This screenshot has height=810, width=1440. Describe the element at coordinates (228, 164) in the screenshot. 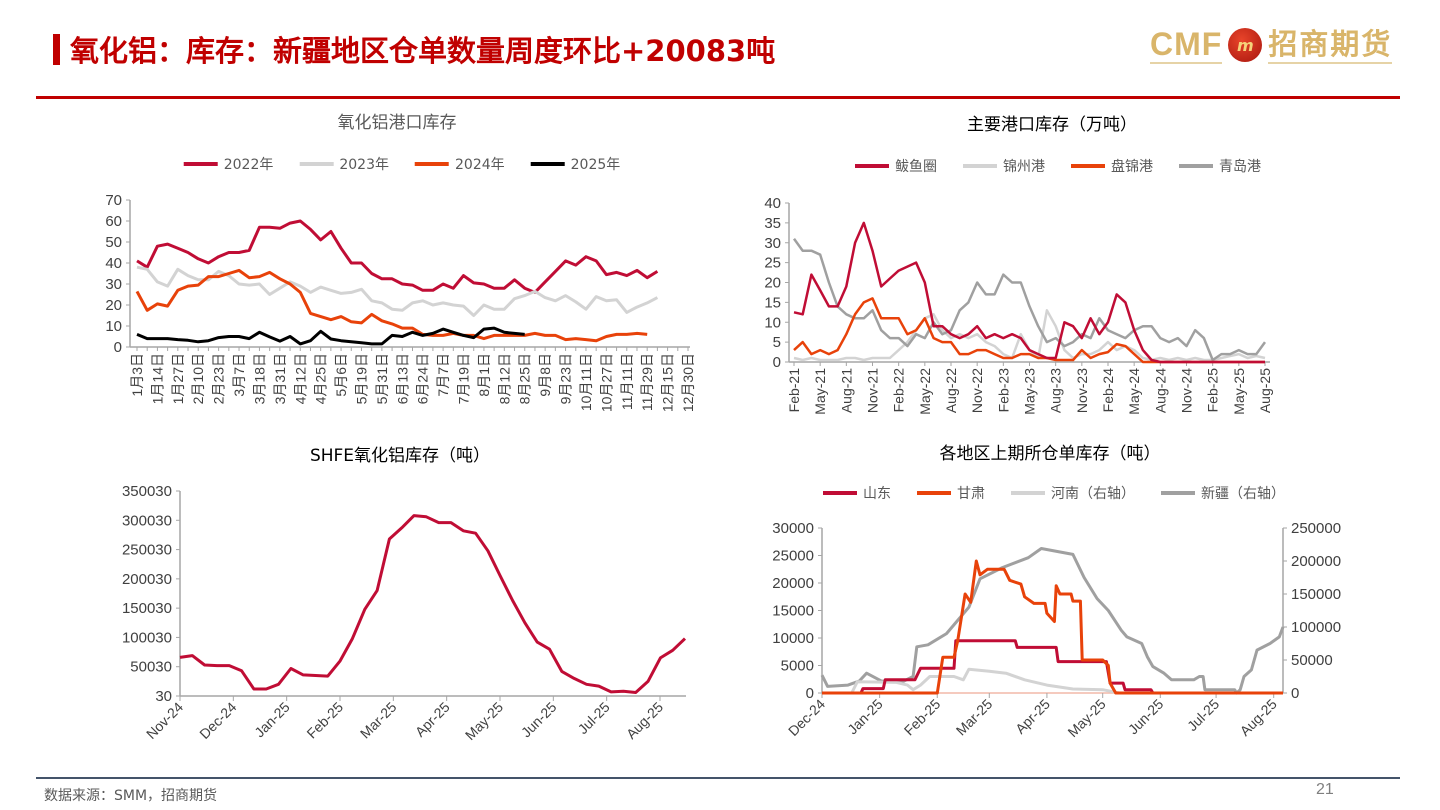

I see `legend-item: 2022年` at that location.